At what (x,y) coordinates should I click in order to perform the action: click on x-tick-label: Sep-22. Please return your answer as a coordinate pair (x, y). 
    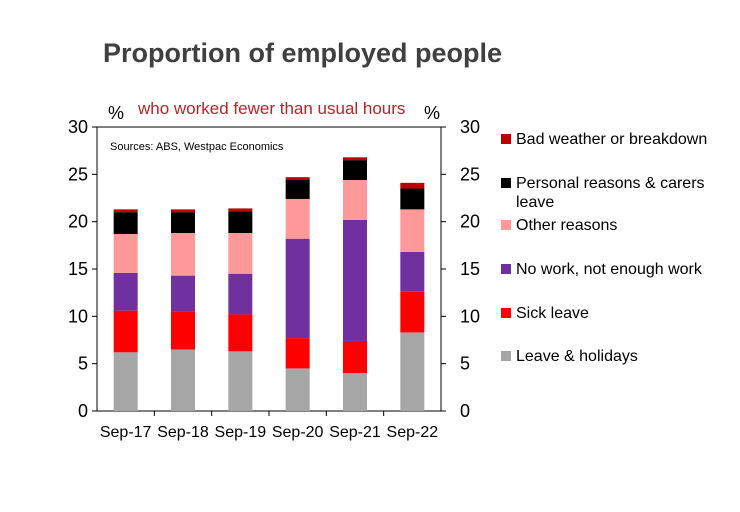
    Looking at the image, I should click on (413, 432).